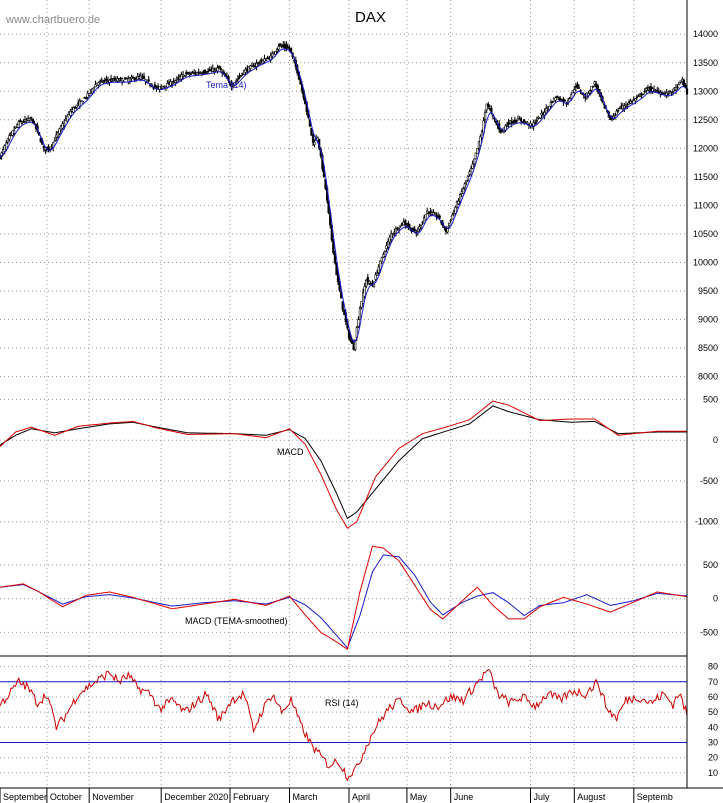 This screenshot has height=803, width=723. Describe the element at coordinates (342, 703) in the screenshot. I see `rsi-label: RSI (14)` at that location.